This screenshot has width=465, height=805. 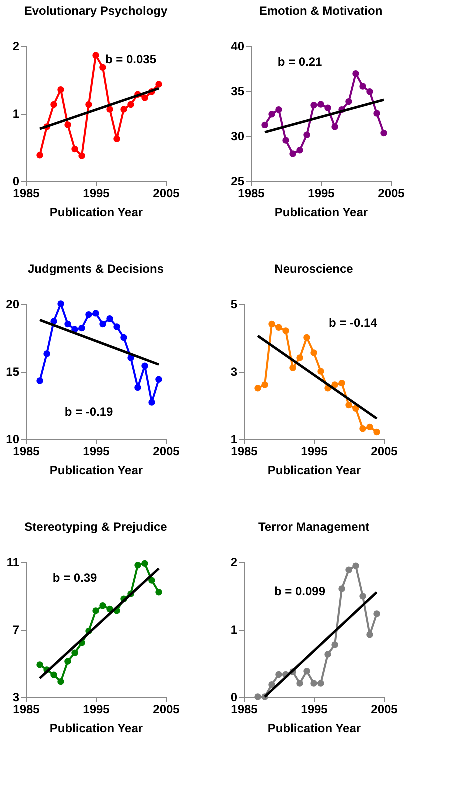 I want to click on y-tick-label: 20, so click(x=13, y=305).